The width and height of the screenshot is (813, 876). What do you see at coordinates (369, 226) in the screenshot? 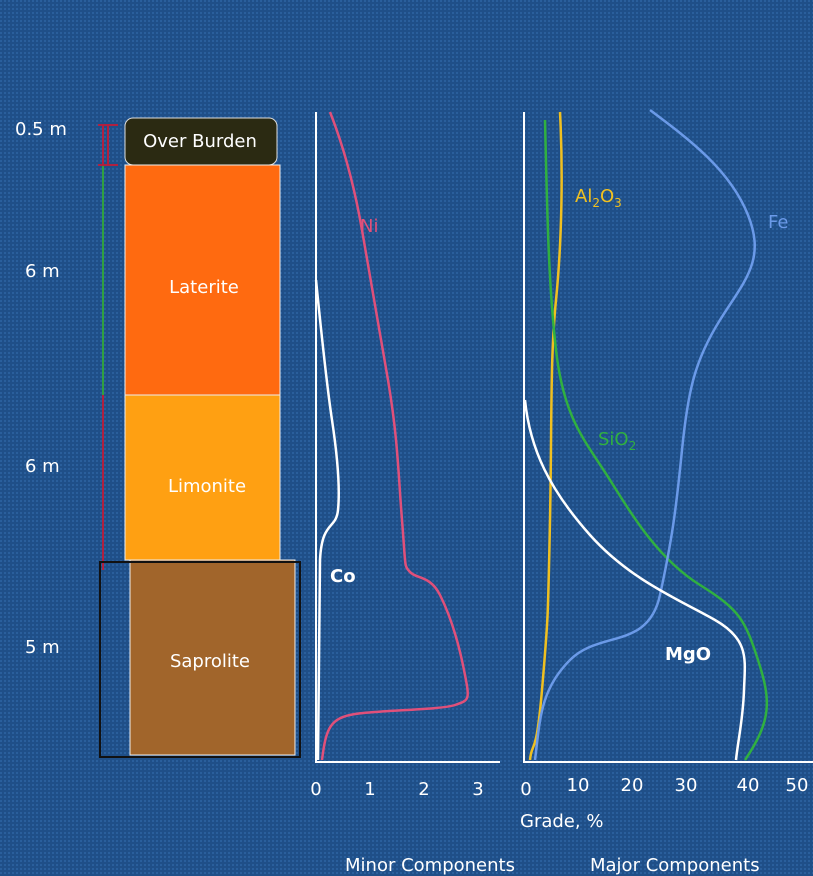
I see `curve-label: Ni` at bounding box center [369, 226].